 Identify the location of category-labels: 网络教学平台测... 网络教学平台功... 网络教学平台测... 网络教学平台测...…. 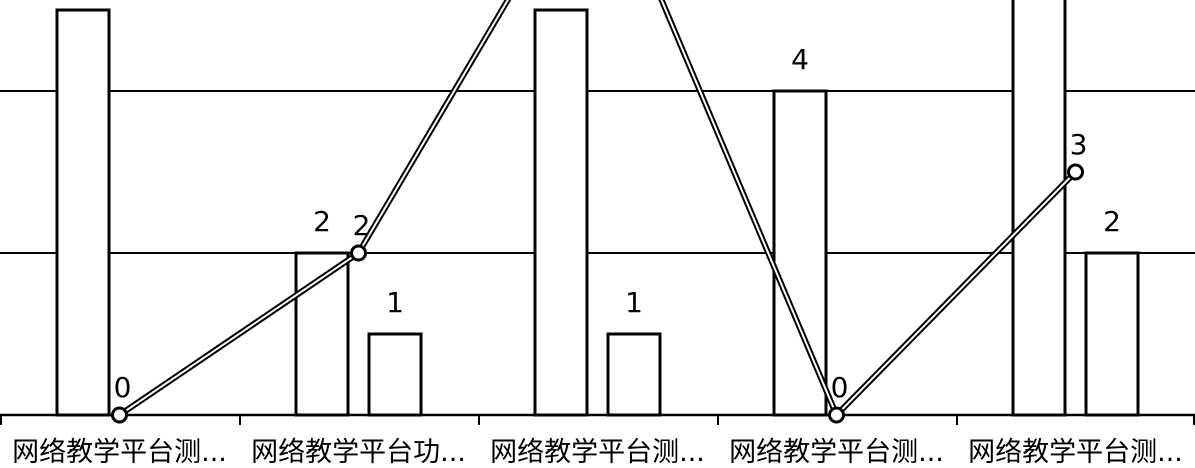
(597, 452).